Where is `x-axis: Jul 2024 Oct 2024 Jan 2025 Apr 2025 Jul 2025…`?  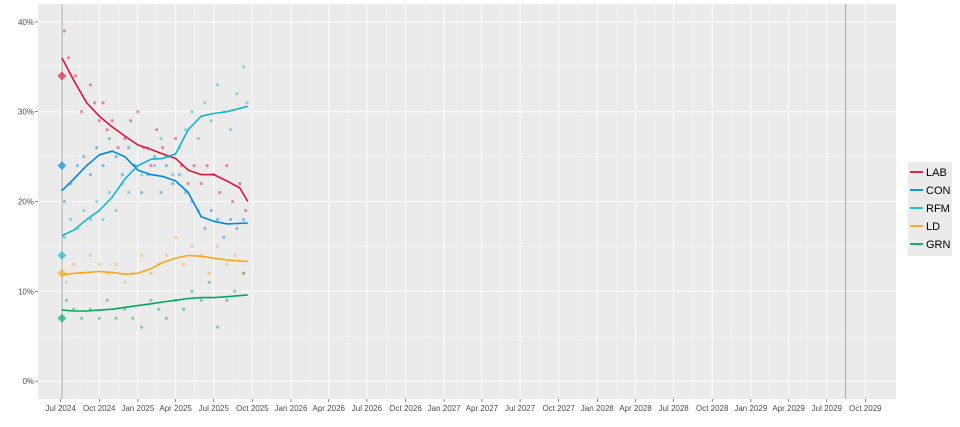 x-axis: Jul 2024 Oct 2024 Jan 2025 Apr 2025 Jul 2025… is located at coordinates (464, 406).